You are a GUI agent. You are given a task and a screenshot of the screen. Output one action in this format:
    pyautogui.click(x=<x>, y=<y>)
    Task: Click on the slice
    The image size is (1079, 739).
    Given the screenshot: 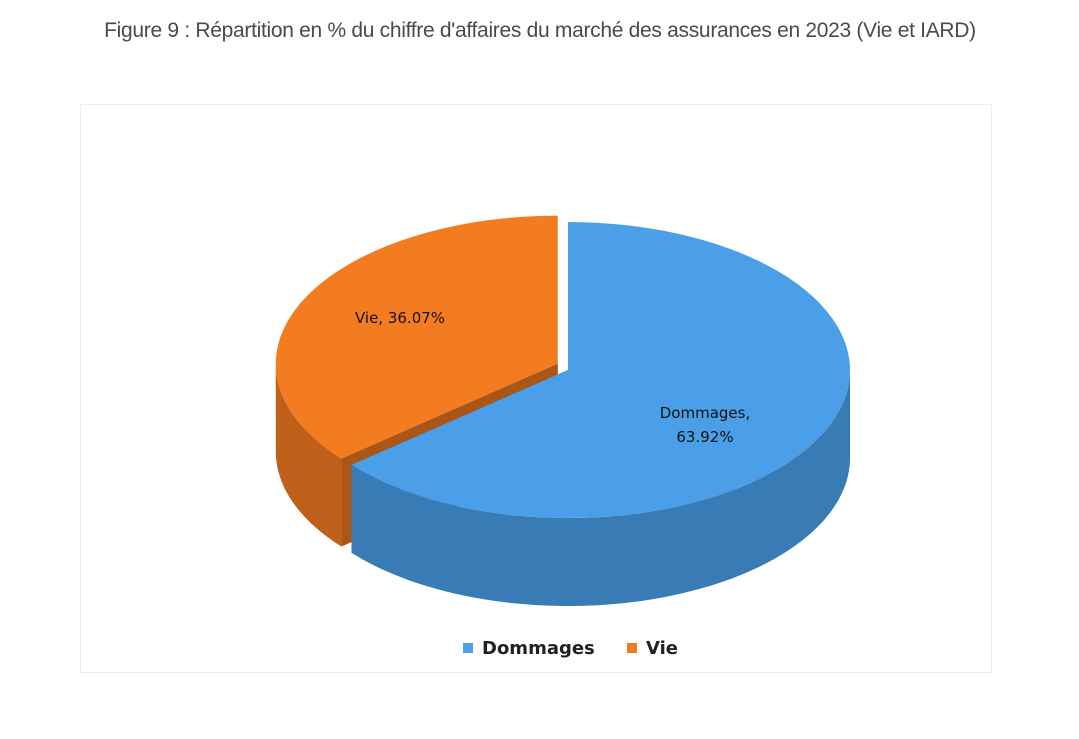 What is the action you would take?
    pyautogui.click(x=416, y=337)
    